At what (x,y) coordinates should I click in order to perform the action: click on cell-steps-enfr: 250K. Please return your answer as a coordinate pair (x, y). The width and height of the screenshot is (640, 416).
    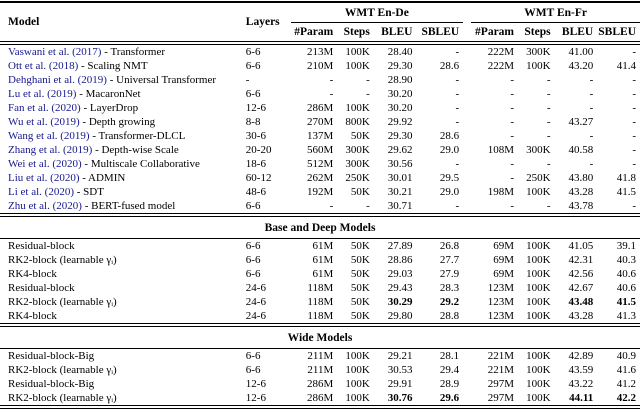
    Looking at the image, I should click on (538, 178).